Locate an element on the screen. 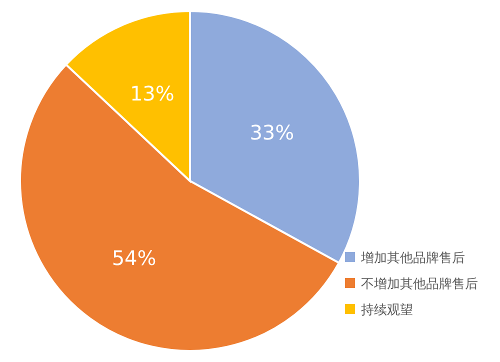 The width and height of the screenshot is (500, 362). legend-label: 增加其他品牌售后 is located at coordinates (412, 258).